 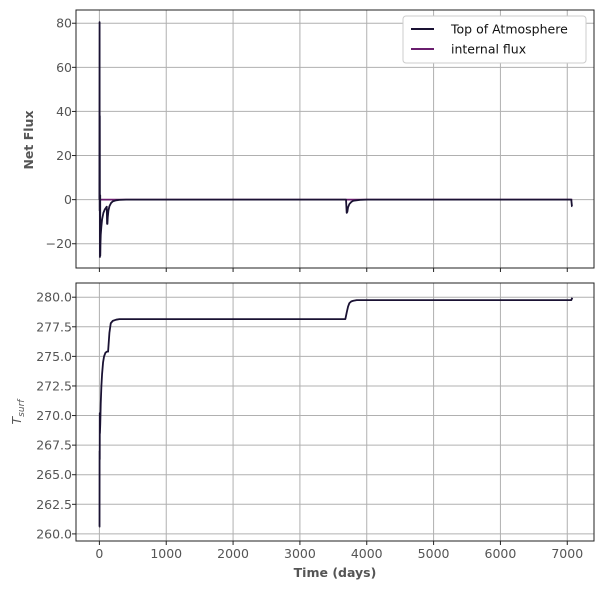 I want to click on legend: Top of Atmosphere internal flux, so click(x=494, y=39).